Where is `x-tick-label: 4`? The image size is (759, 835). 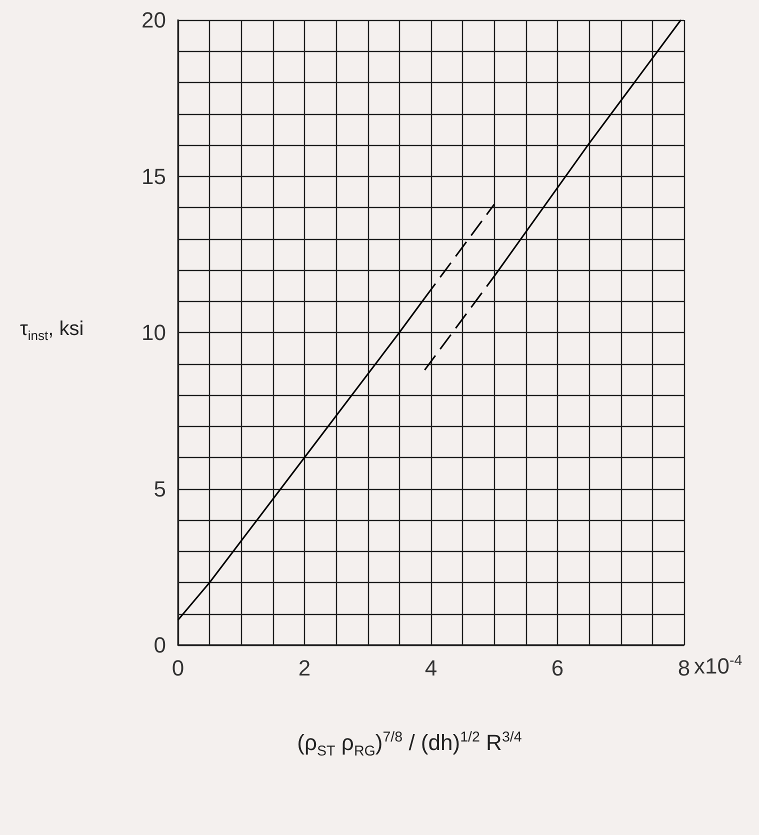 x-tick-label: 4 is located at coordinates (431, 668).